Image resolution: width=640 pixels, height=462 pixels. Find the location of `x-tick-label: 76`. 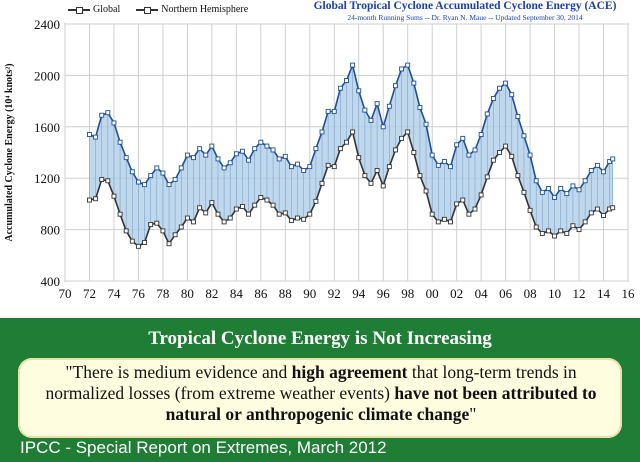

x-tick-label: 76 is located at coordinates (139, 293).